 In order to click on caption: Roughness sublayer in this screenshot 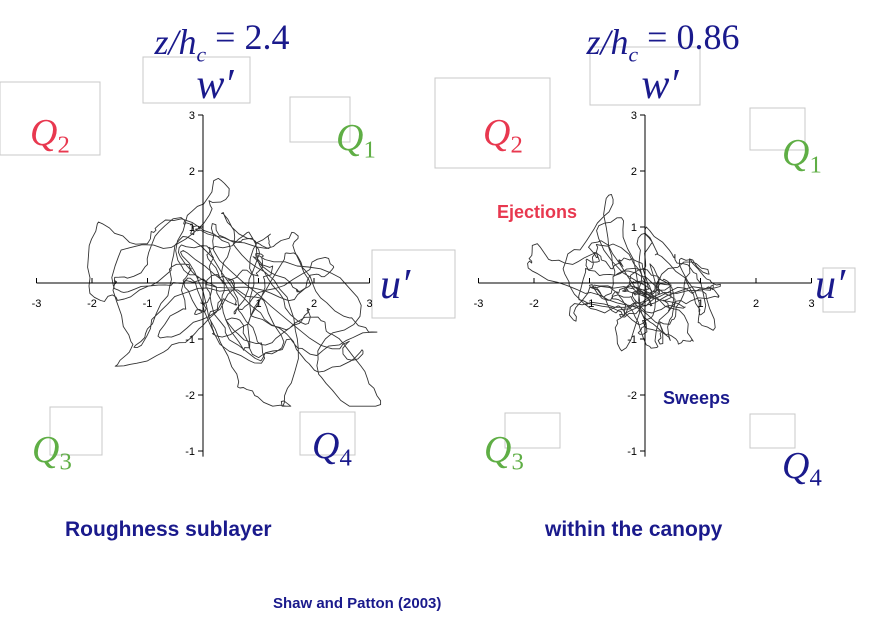, I will do `click(168, 529)`.